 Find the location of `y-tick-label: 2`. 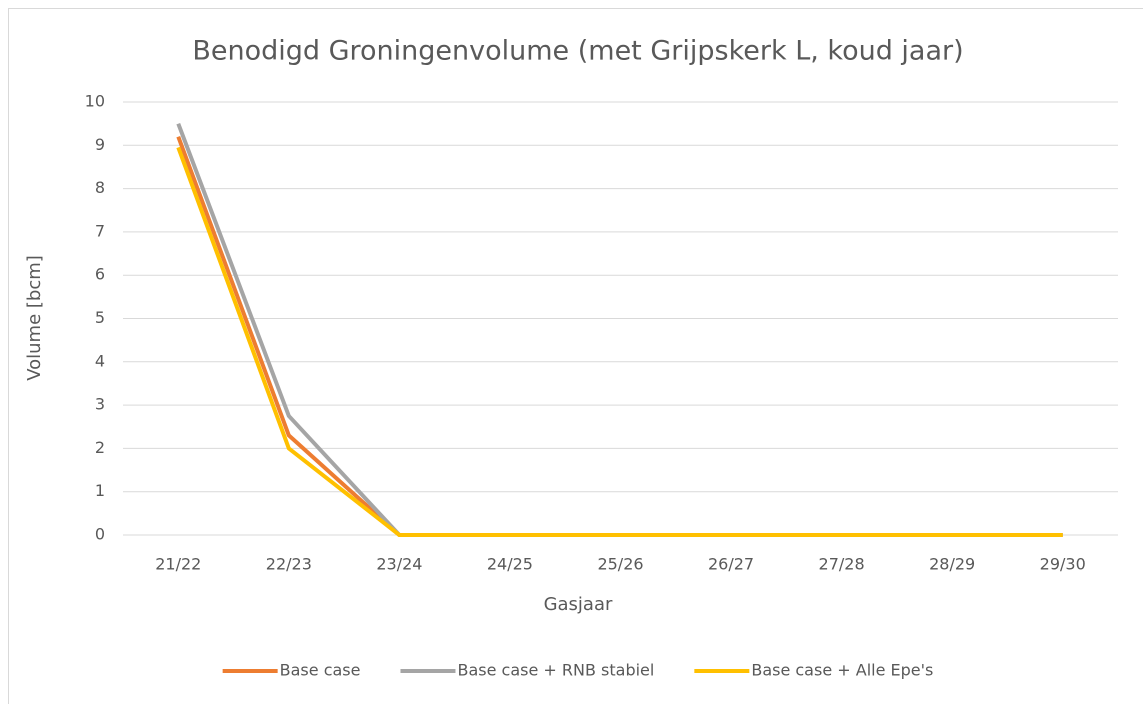

y-tick-label: 2 is located at coordinates (100, 447).